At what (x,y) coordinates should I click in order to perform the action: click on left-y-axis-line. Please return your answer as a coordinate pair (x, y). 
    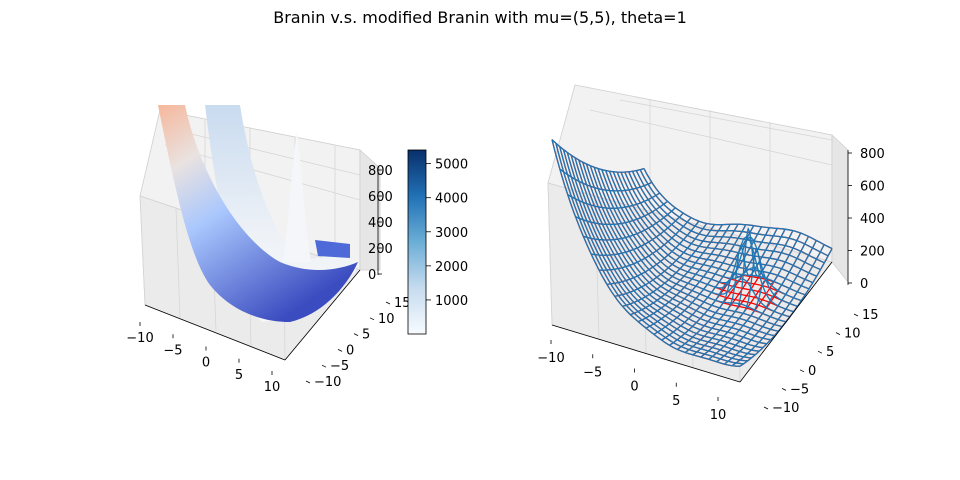
    Looking at the image, I should click on (322, 315).